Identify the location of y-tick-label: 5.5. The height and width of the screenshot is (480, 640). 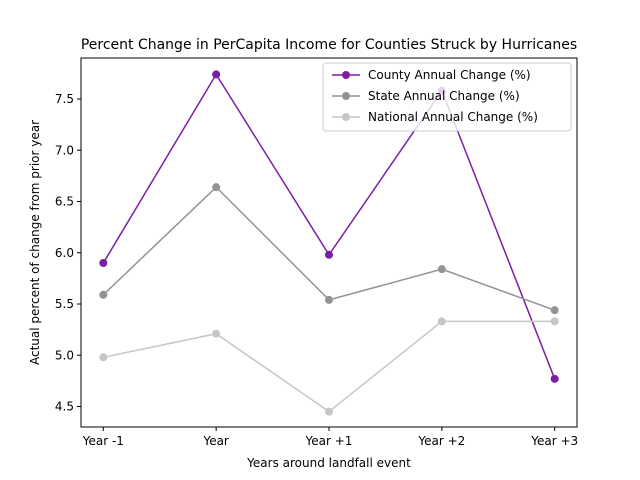
(64, 304).